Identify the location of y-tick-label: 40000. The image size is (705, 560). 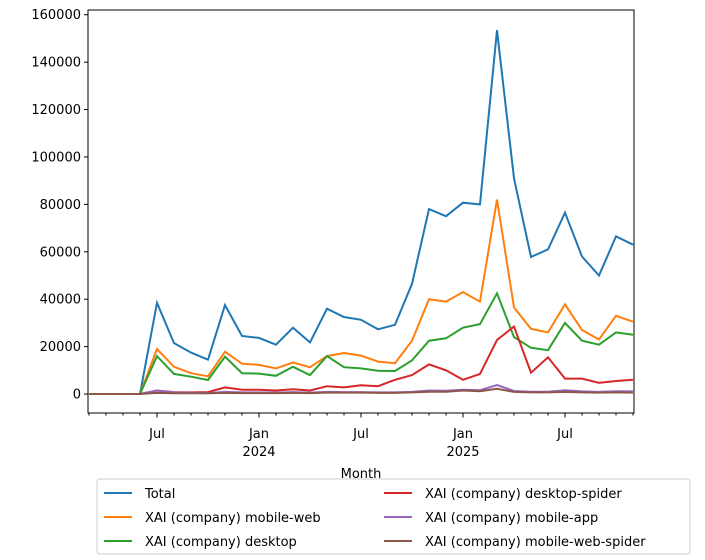
(60, 300).